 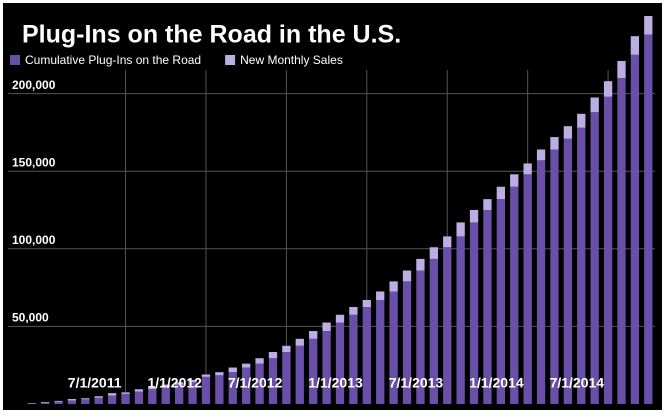 I want to click on y-tick-label: 150,000, so click(x=34, y=162).